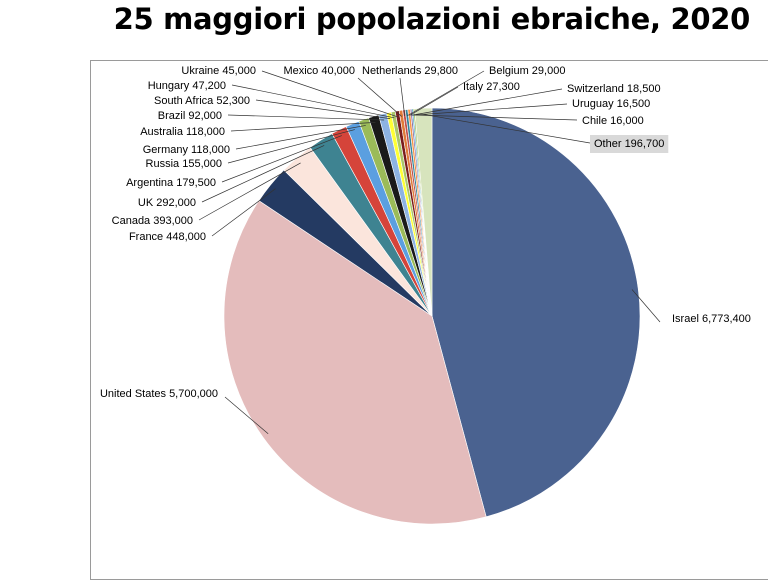 This screenshot has width=768, height=580. I want to click on data-label-mexico: Mexico 40,000, so click(319, 71).